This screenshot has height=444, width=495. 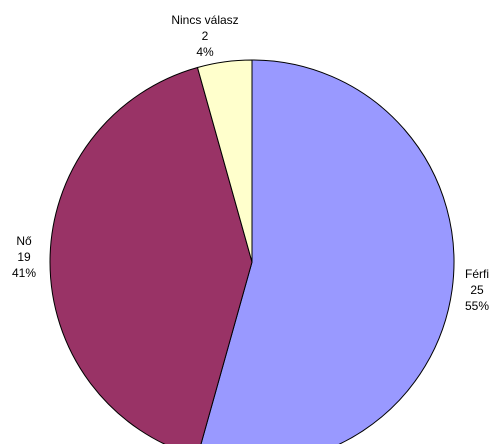 I want to click on slice-label-ferfi-value: 25, so click(x=477, y=290).